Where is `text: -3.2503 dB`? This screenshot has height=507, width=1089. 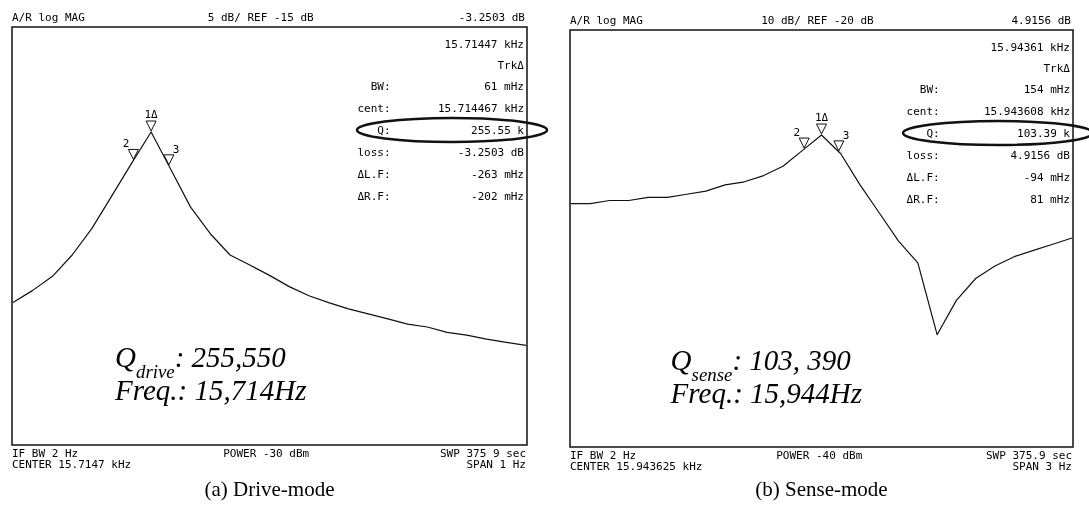
text: -3.2503 dB is located at coordinates (492, 17).